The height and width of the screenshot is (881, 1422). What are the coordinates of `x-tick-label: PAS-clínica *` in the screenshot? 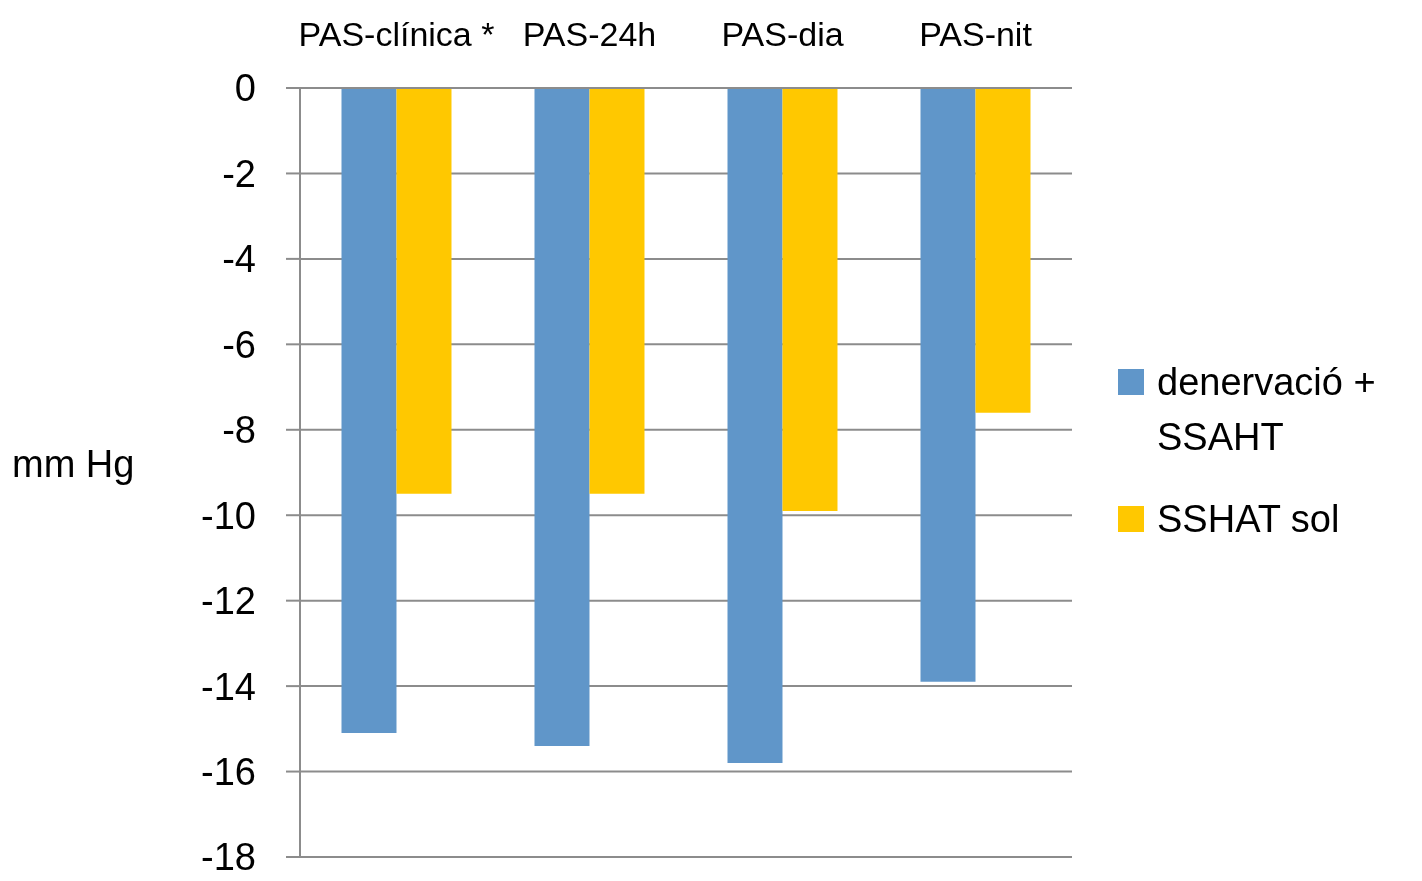 It's located at (396, 34).